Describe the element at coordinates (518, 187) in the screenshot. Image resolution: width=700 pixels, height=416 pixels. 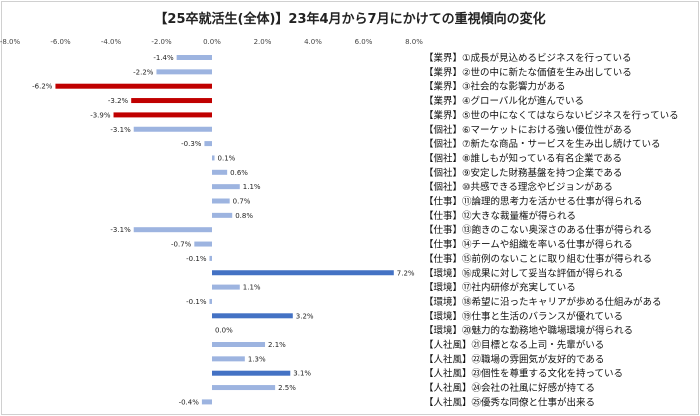
I see `category-label: 【個社】⑩共感できる理念やビジョンがある` at that location.